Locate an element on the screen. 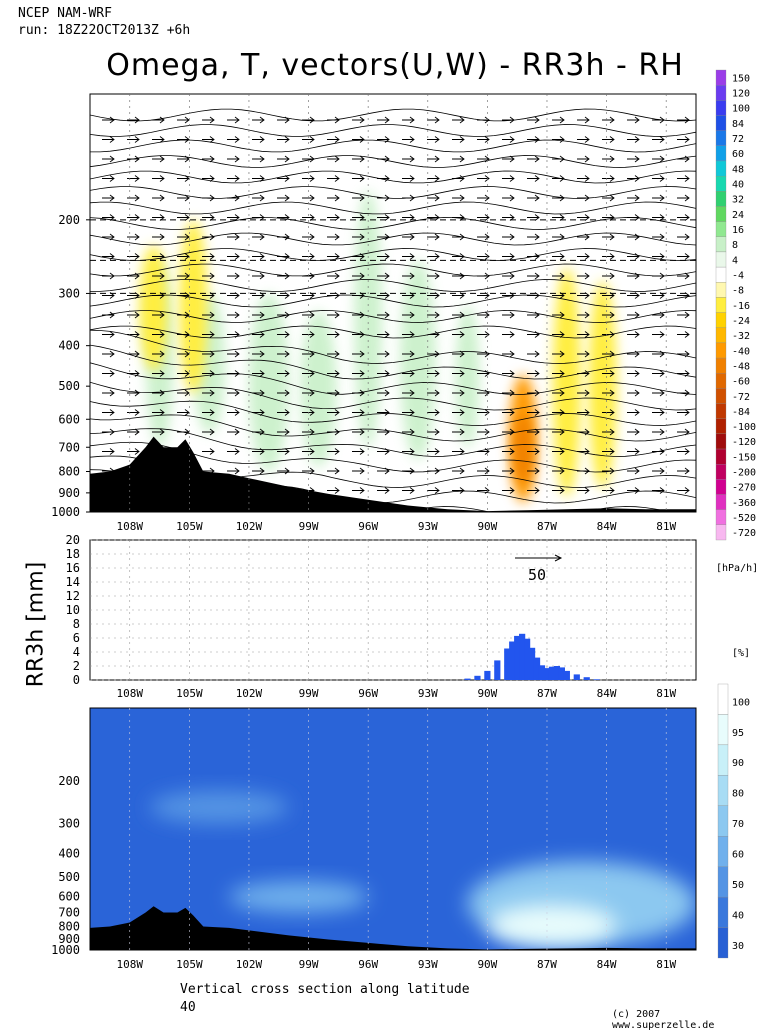  vector-scale-label: 50 is located at coordinates (537, 575).